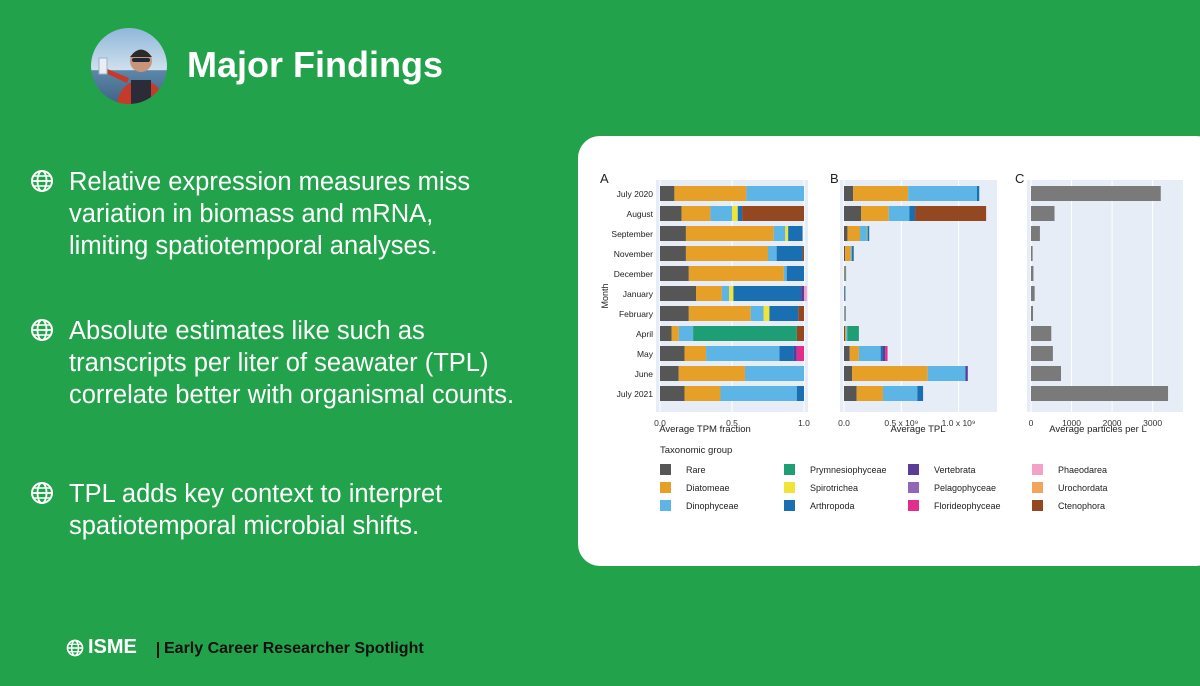 The height and width of the screenshot is (686, 1200). What do you see at coordinates (1071, 423) in the screenshot?
I see `x-tick-label: 1000` at bounding box center [1071, 423].